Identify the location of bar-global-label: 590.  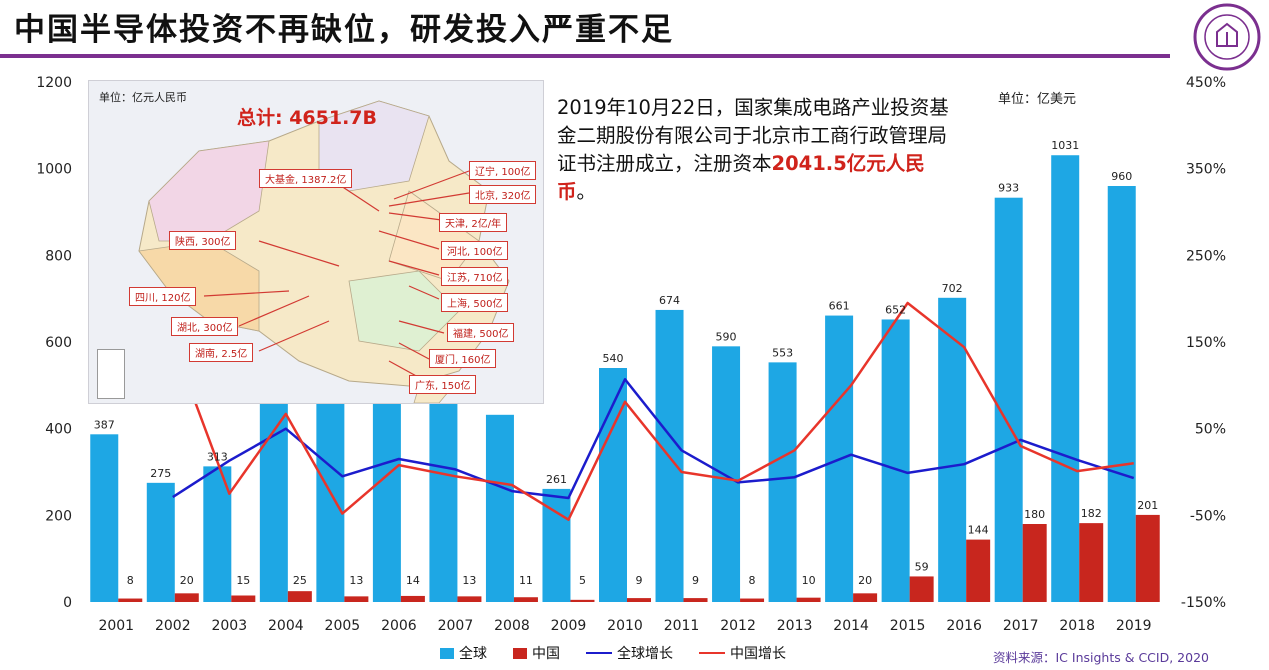
(726, 336).